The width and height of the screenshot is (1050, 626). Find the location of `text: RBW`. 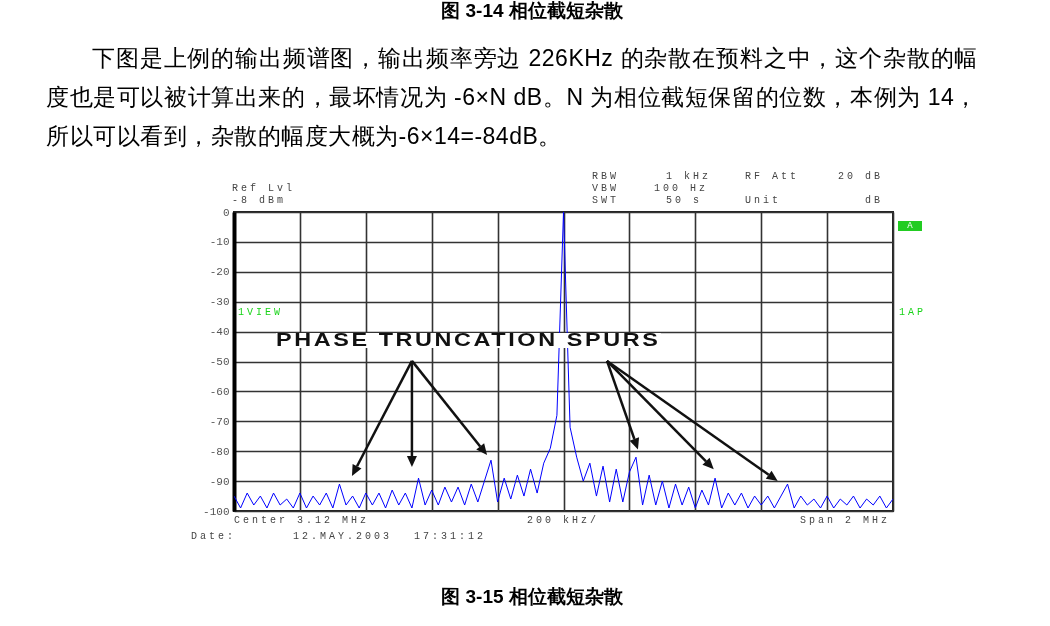

text: RBW is located at coordinates (606, 177).